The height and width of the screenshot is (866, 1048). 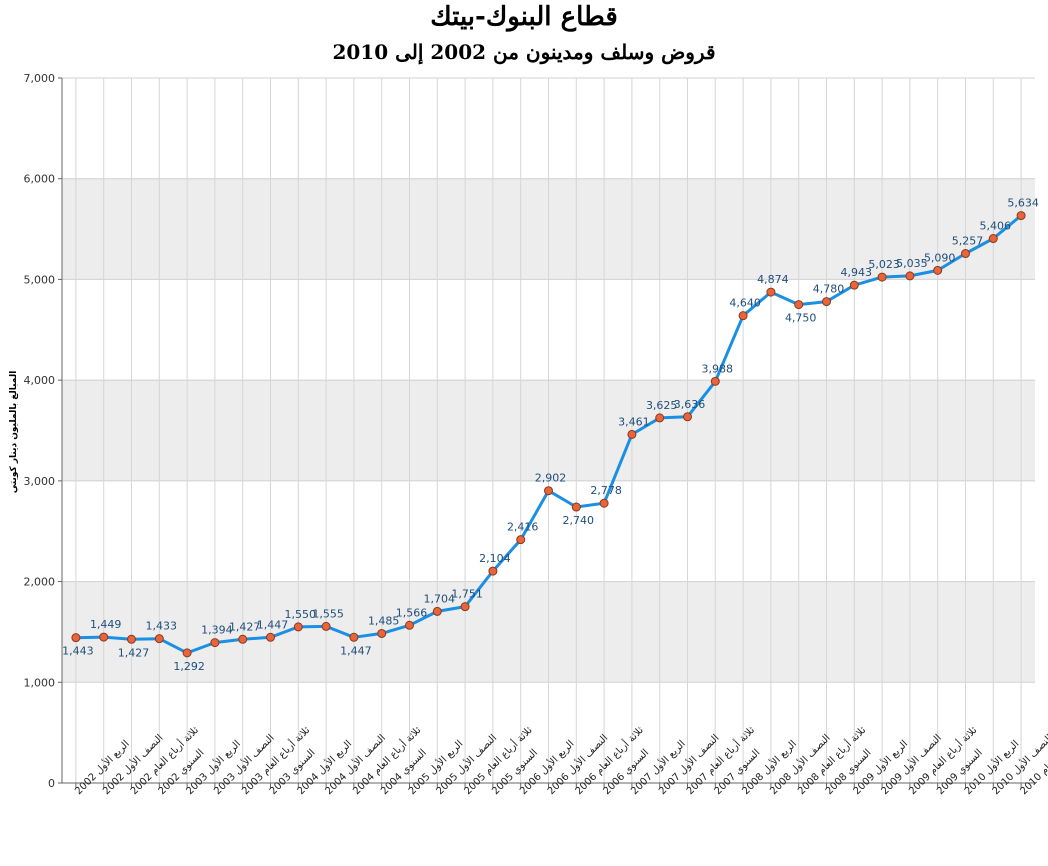 I want to click on data-label: 5,035, so click(x=912, y=263).